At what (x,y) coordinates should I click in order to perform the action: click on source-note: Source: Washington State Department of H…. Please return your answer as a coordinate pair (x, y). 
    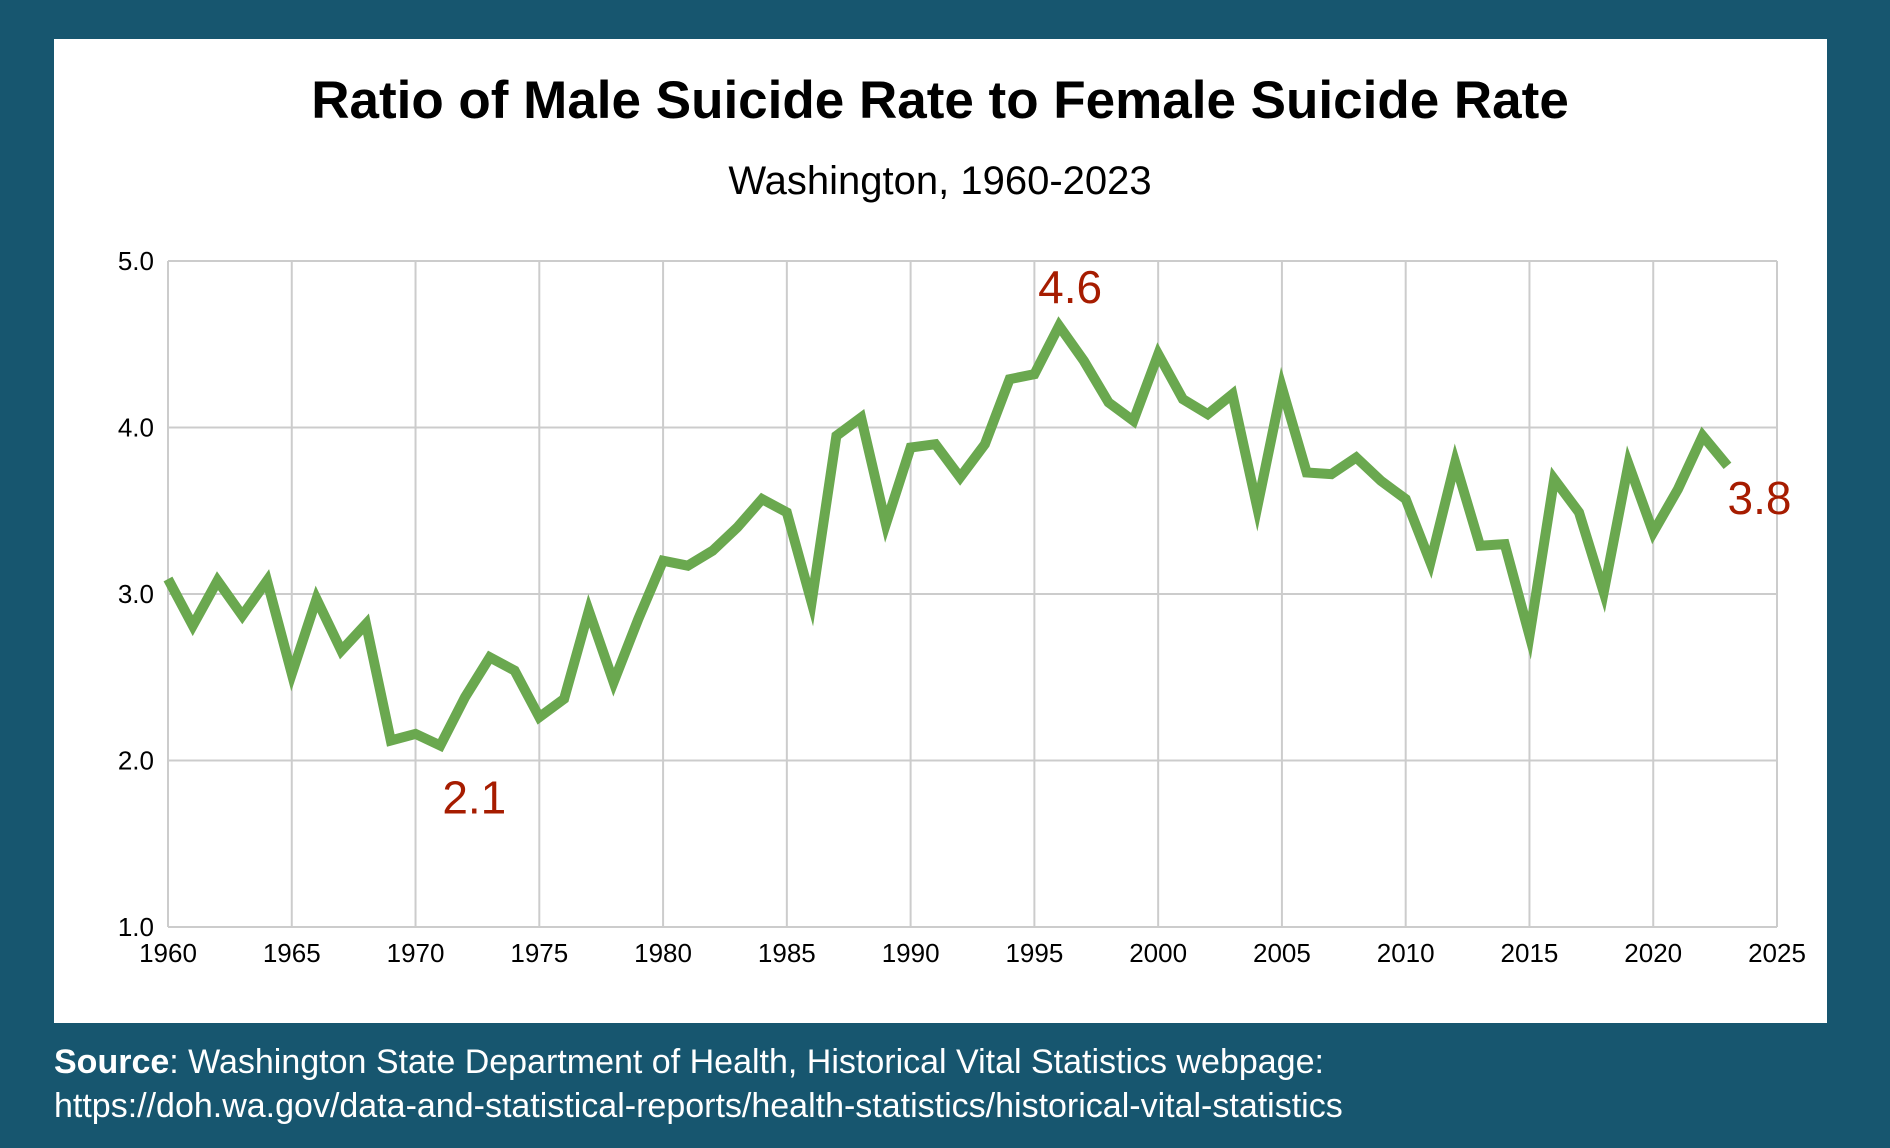
    Looking at the image, I should click on (949, 1084).